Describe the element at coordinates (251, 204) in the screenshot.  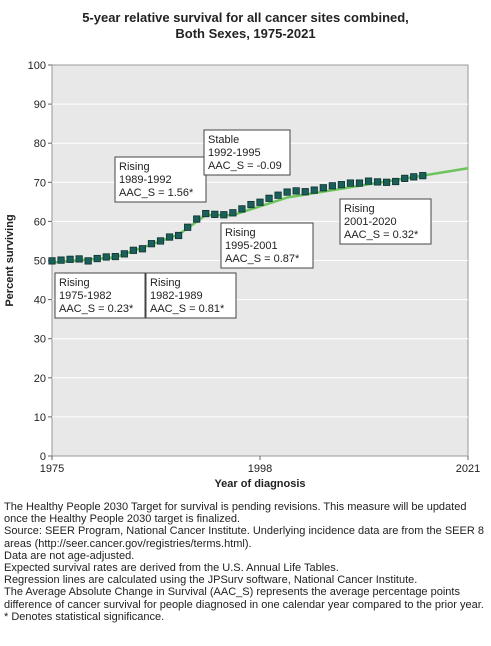
I see `observed-point-1997` at that location.